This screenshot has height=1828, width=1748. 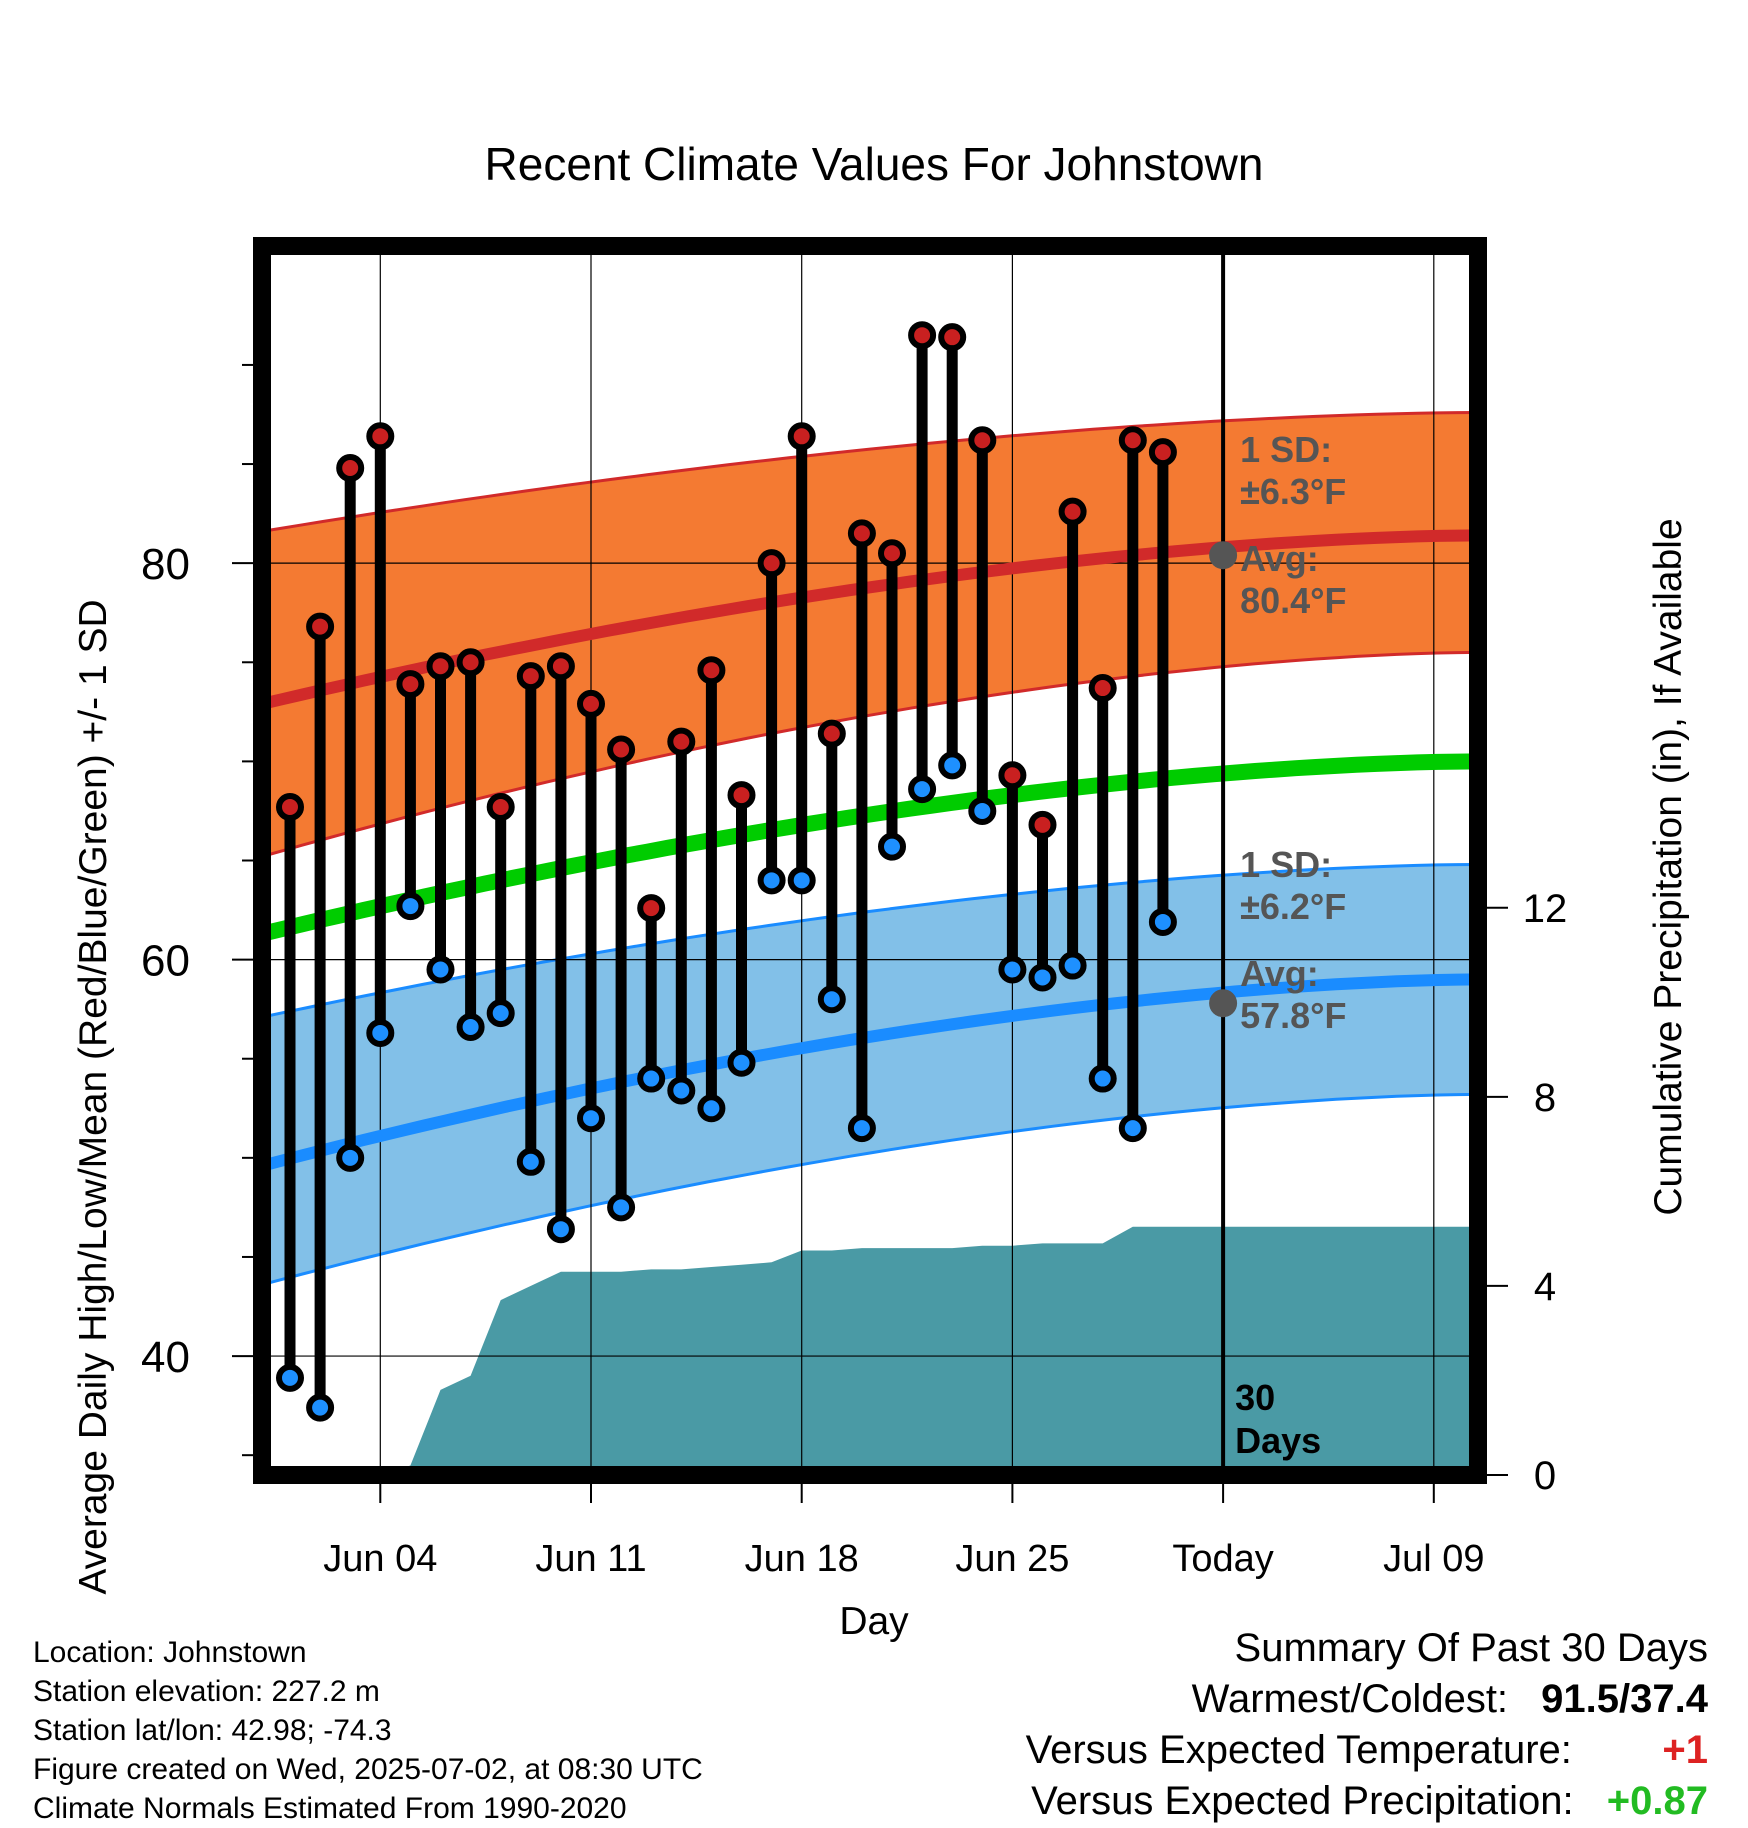 I want to click on precip-layer, so click(x=884, y=1350).